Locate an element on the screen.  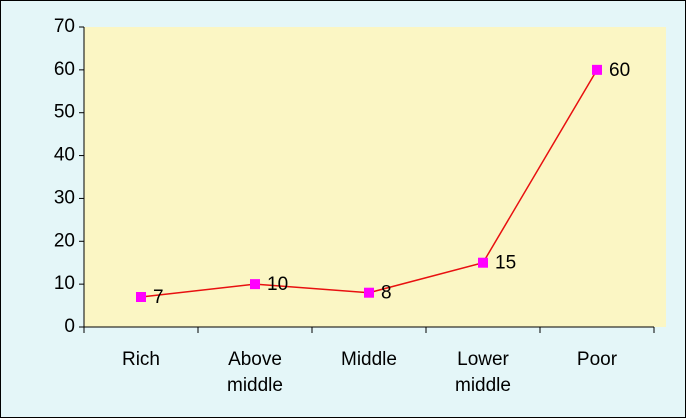
data-label: 8 is located at coordinates (386, 293).